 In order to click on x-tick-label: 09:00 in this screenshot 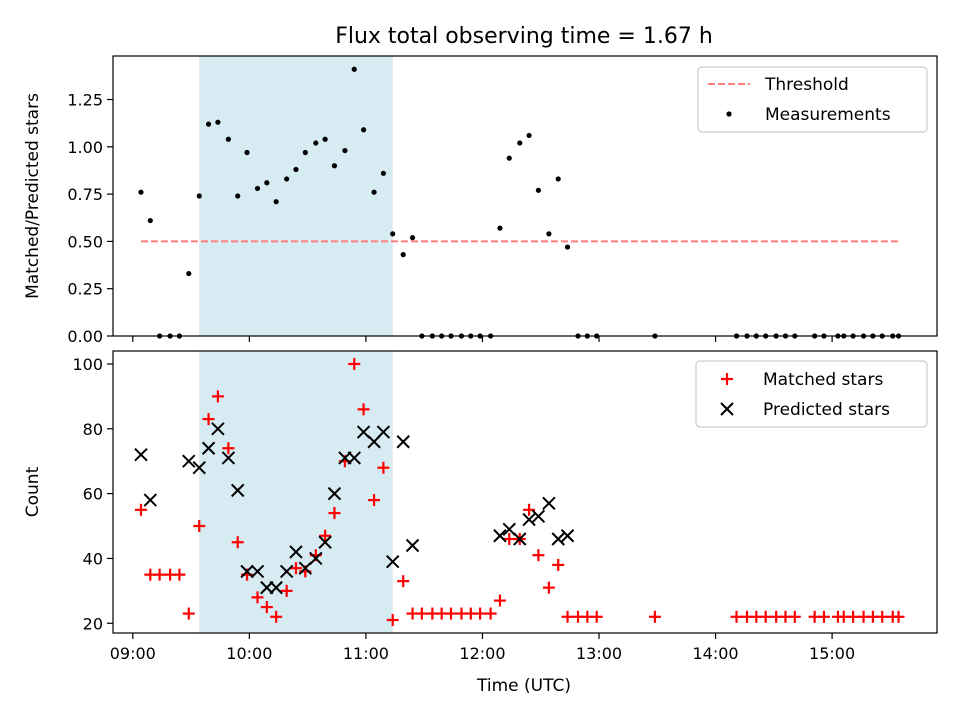, I will do `click(133, 653)`.